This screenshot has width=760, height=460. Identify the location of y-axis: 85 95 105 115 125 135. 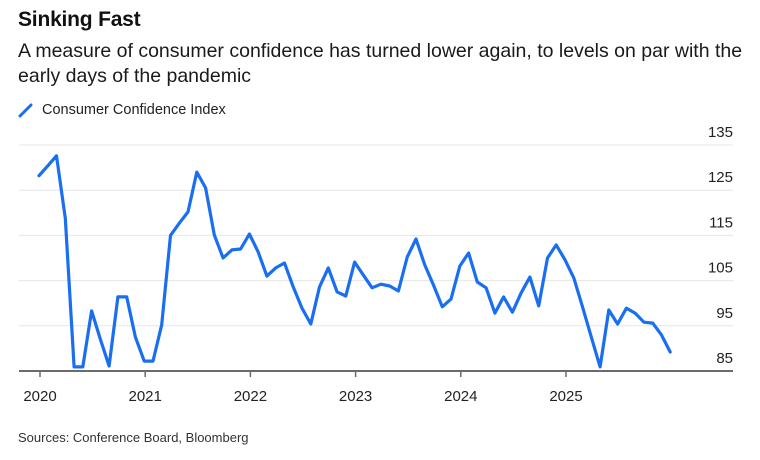
(720, 245).